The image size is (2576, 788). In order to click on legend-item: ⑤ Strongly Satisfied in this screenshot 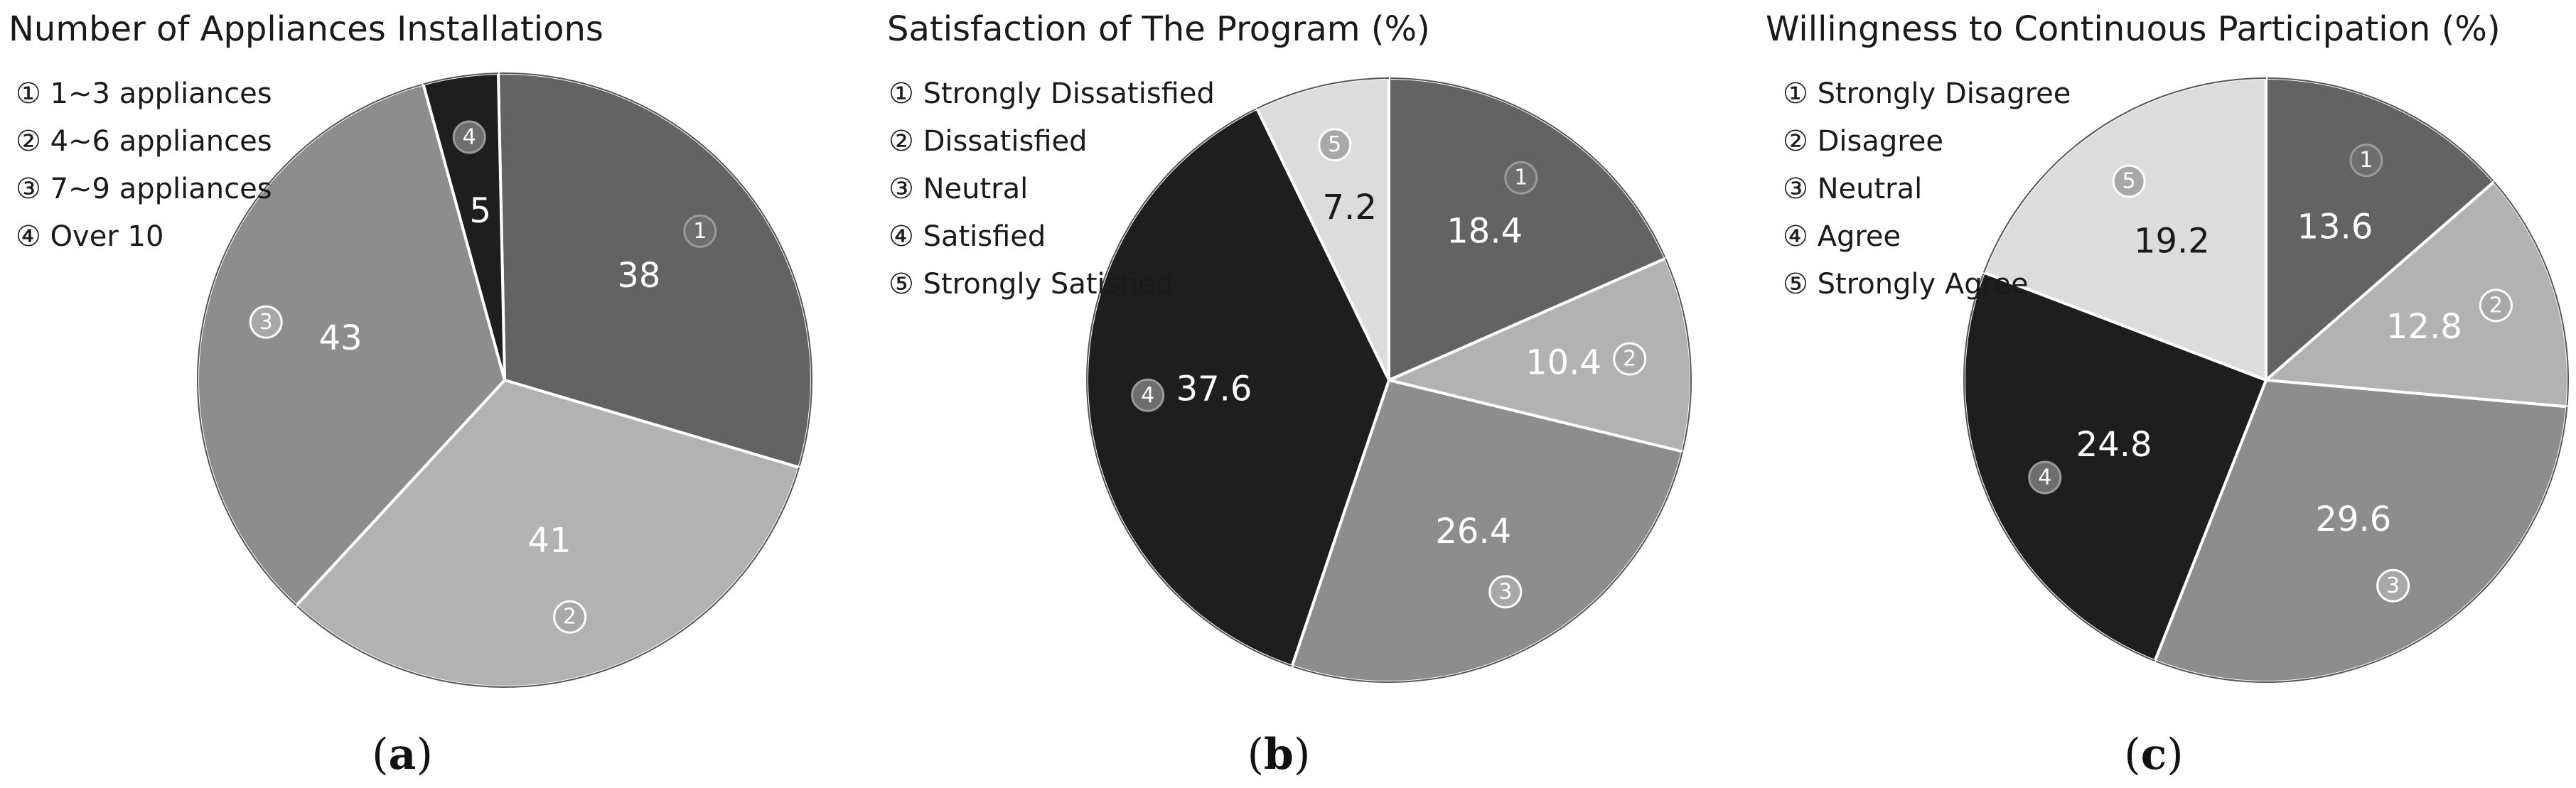, I will do `click(1031, 284)`.